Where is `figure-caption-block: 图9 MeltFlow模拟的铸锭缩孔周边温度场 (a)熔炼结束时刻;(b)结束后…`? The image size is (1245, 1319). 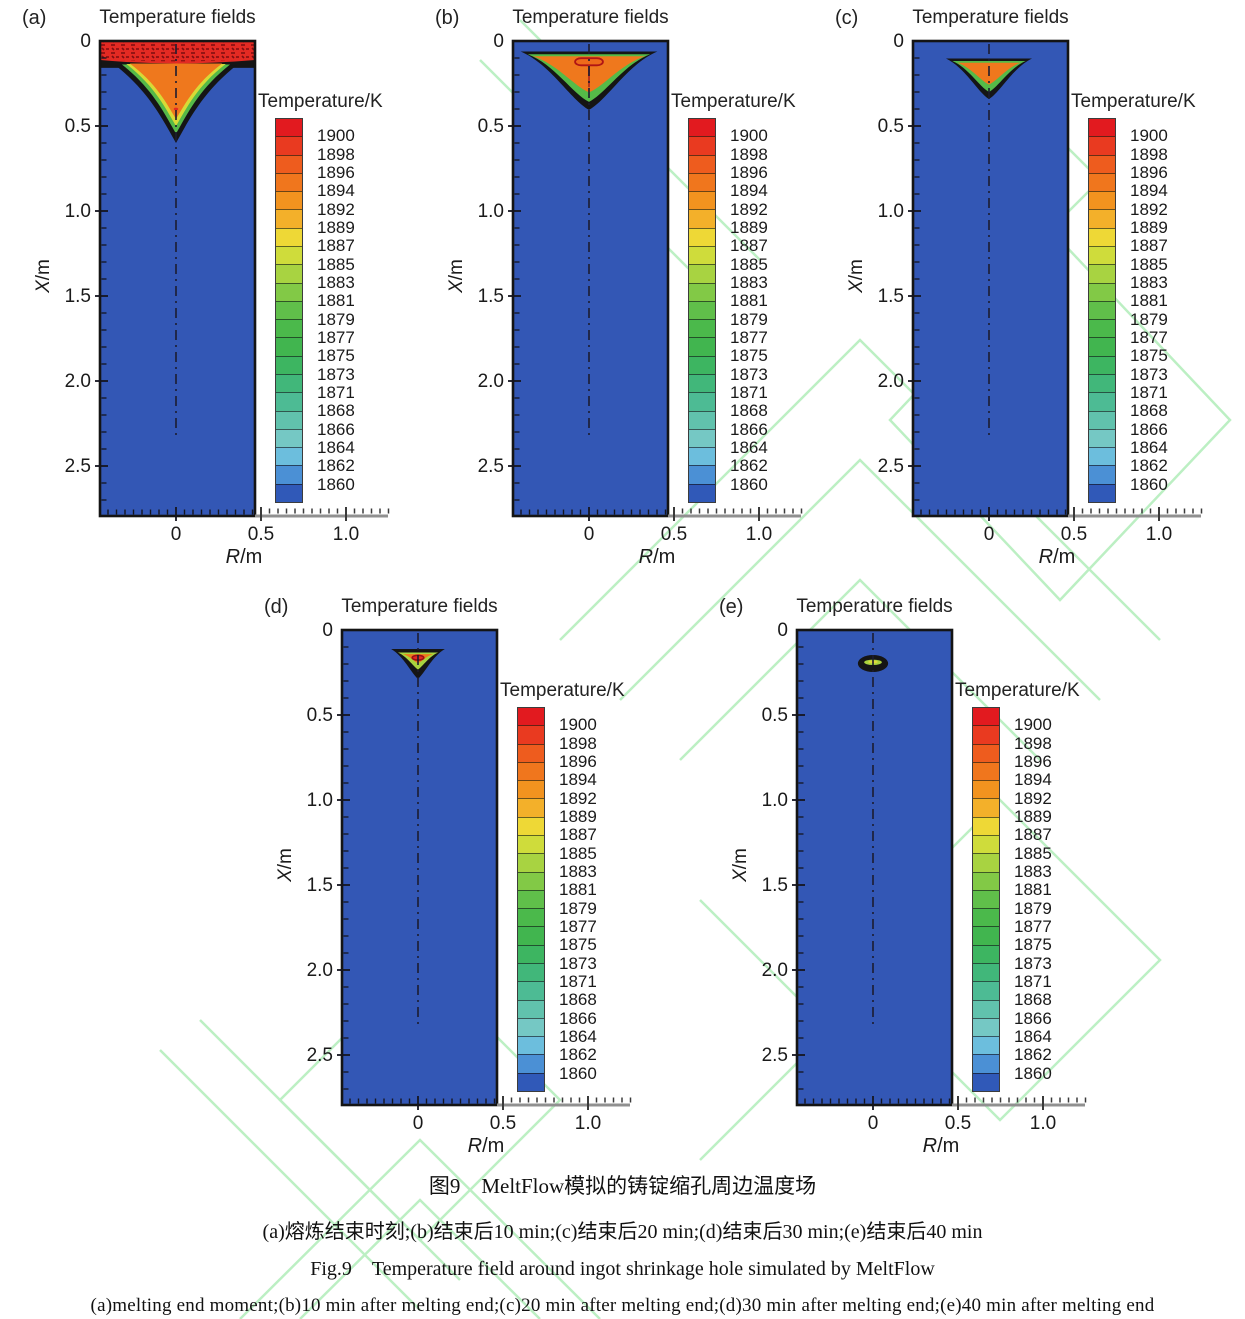
figure-caption-block: 图9 MeltFlow模拟的铸锭缩孔周边温度场 (a)熔炼结束时刻;(b)结束后… is located at coordinates (622, 1243).